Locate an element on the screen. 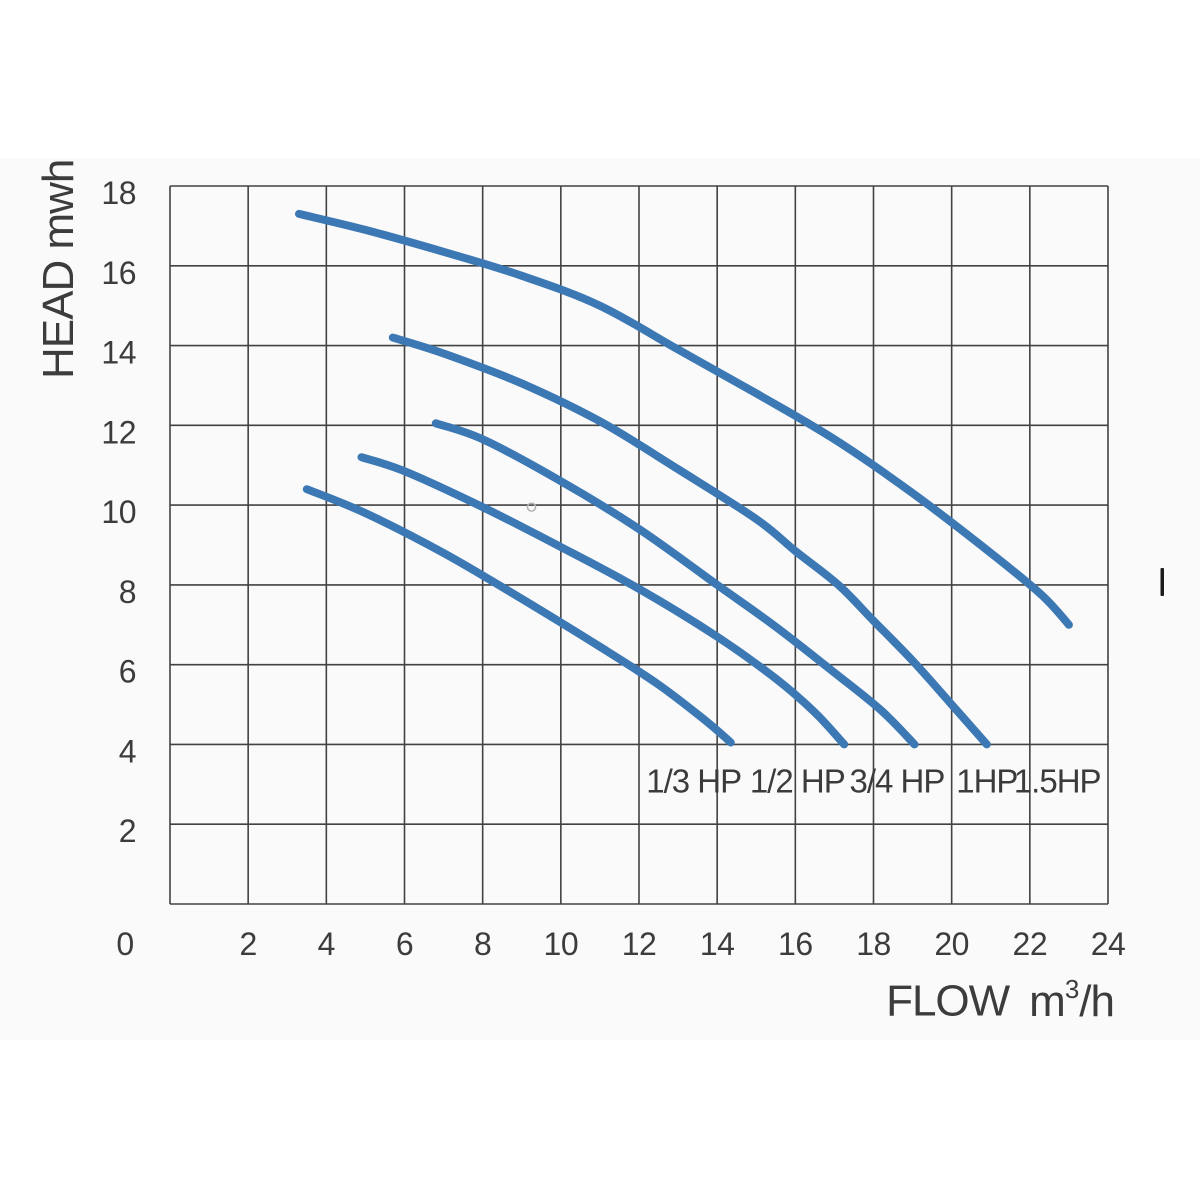 This screenshot has width=1200, height=1200. x-tick-10: 10 is located at coordinates (561, 944).